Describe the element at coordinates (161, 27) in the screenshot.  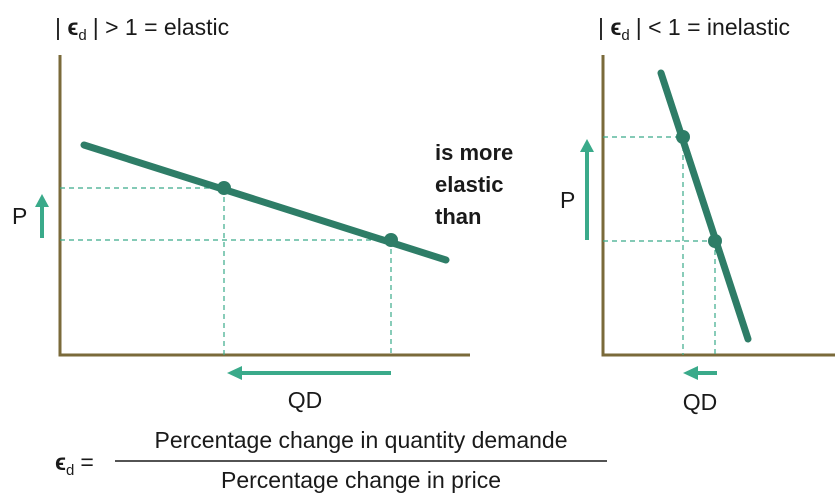
I see `title-suffix: | > 1 = elastic` at that location.